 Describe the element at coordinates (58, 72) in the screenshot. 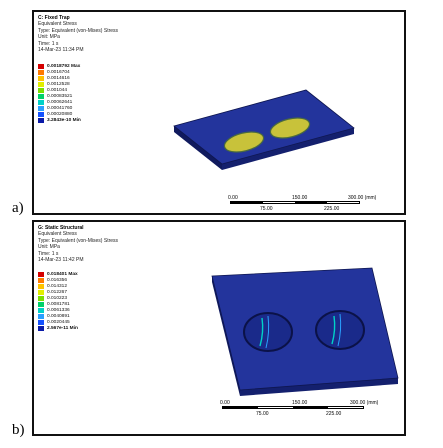

I see `legend-label: 0.0016704` at that location.